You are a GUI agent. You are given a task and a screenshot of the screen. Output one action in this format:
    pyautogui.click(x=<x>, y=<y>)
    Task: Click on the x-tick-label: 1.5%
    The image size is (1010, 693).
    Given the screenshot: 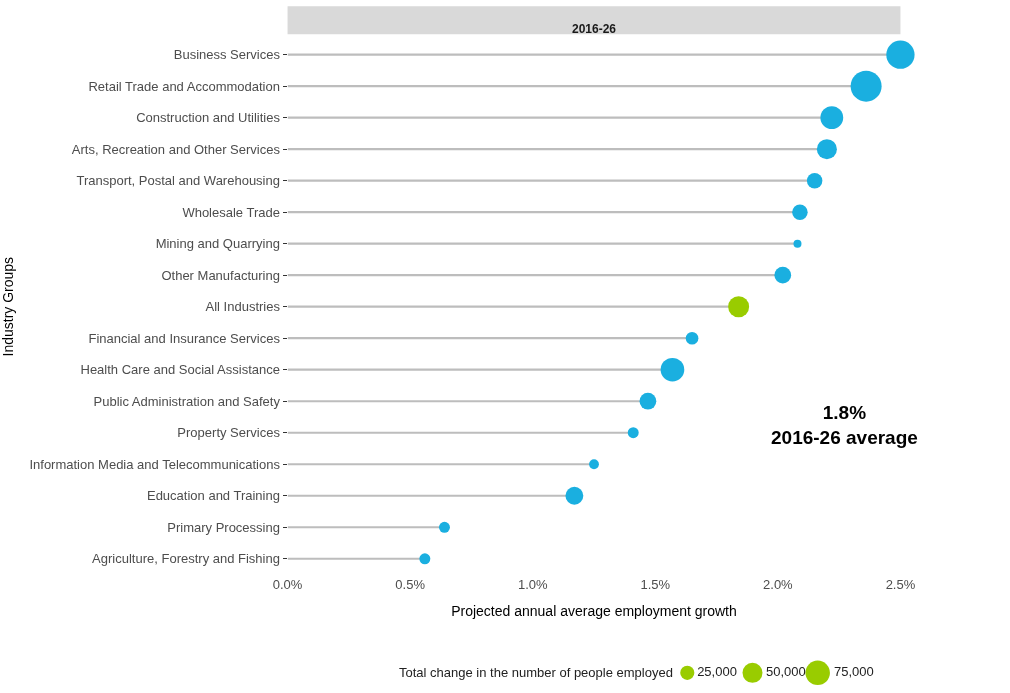 What is the action you would take?
    pyautogui.click(x=655, y=584)
    